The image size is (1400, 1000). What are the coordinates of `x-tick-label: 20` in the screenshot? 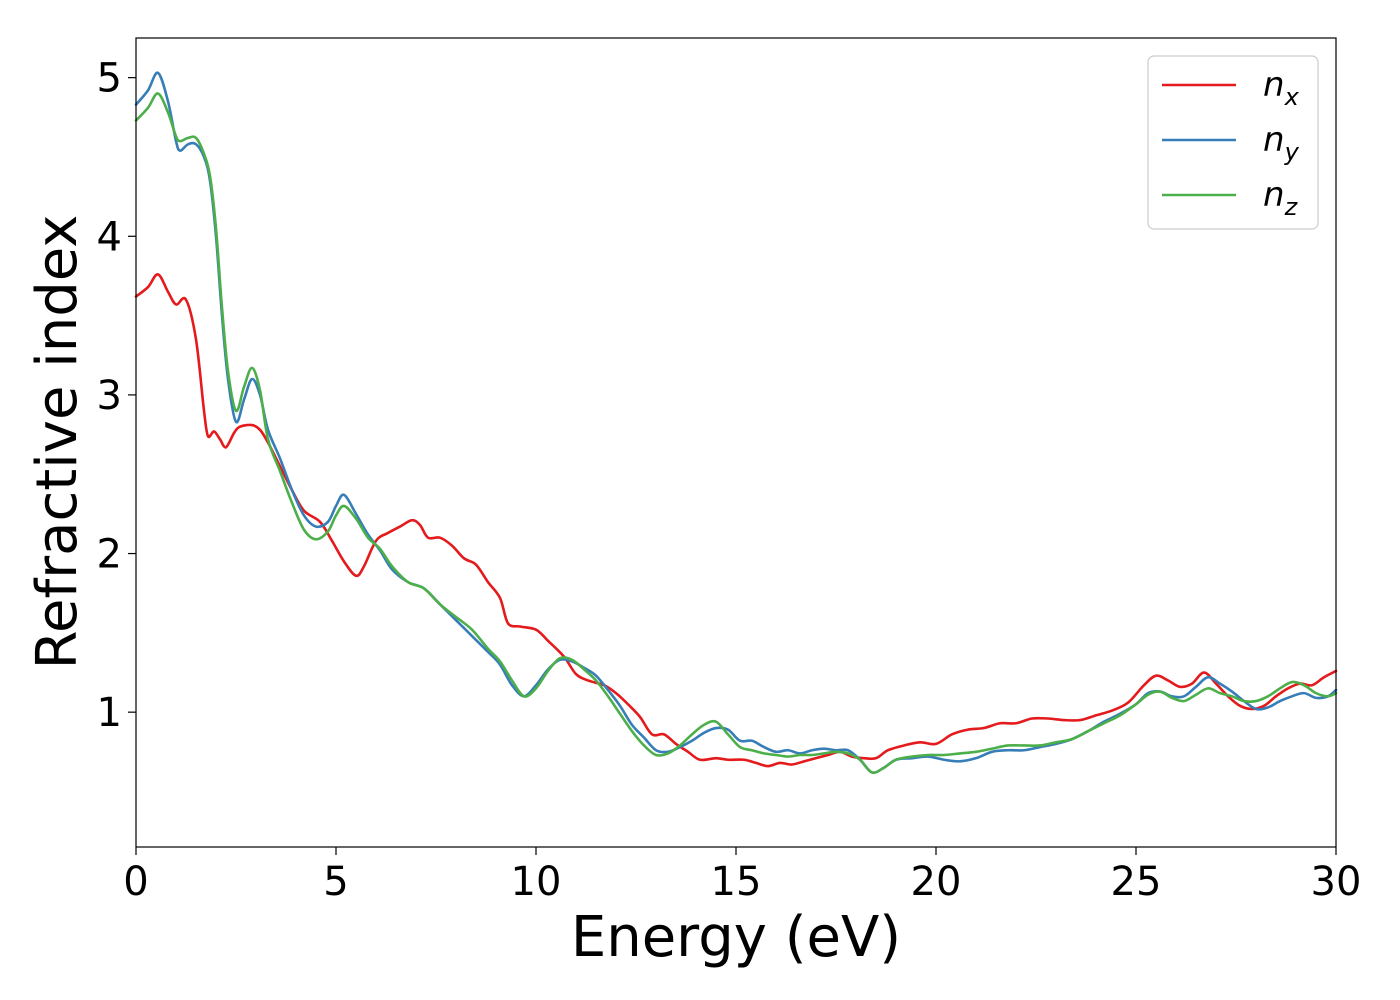 It's located at (936, 882).